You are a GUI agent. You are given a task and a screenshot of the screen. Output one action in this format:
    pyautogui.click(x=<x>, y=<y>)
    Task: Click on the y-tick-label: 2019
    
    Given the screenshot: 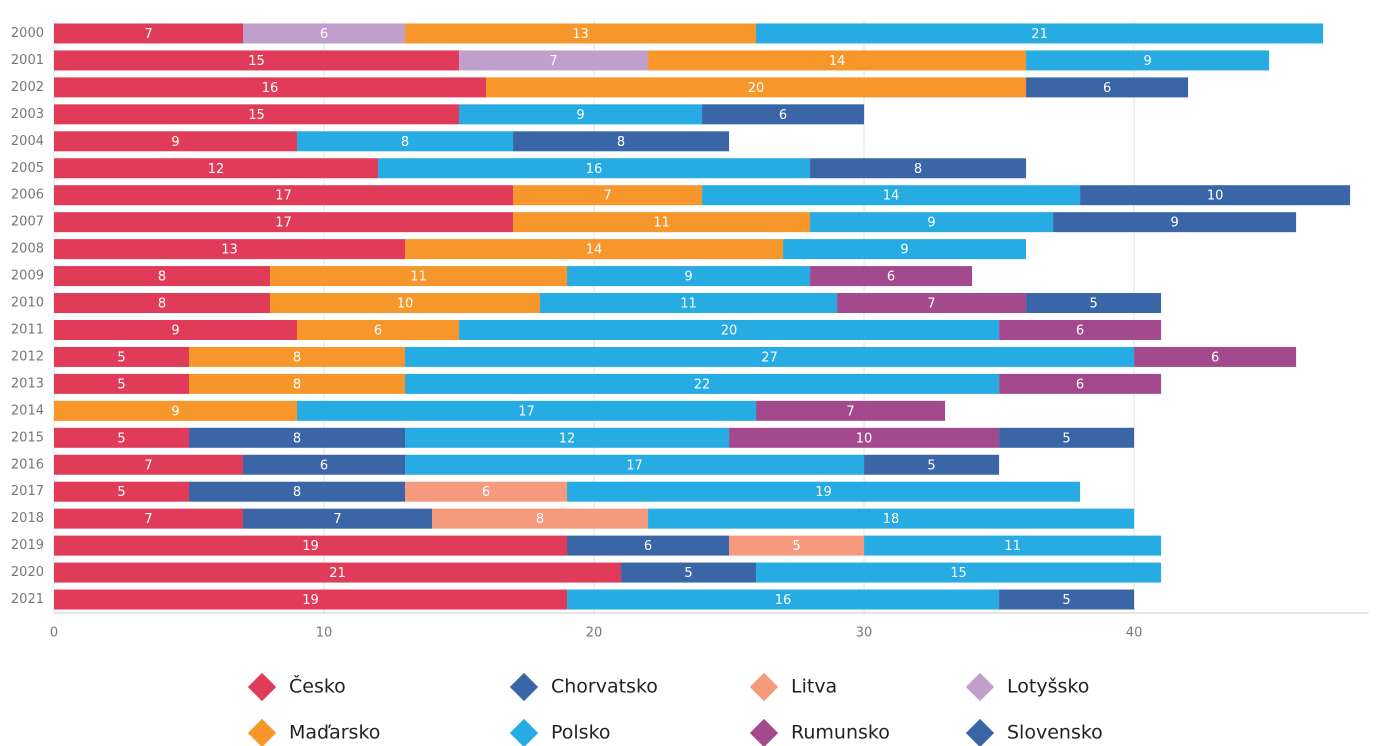 What is the action you would take?
    pyautogui.click(x=27, y=545)
    